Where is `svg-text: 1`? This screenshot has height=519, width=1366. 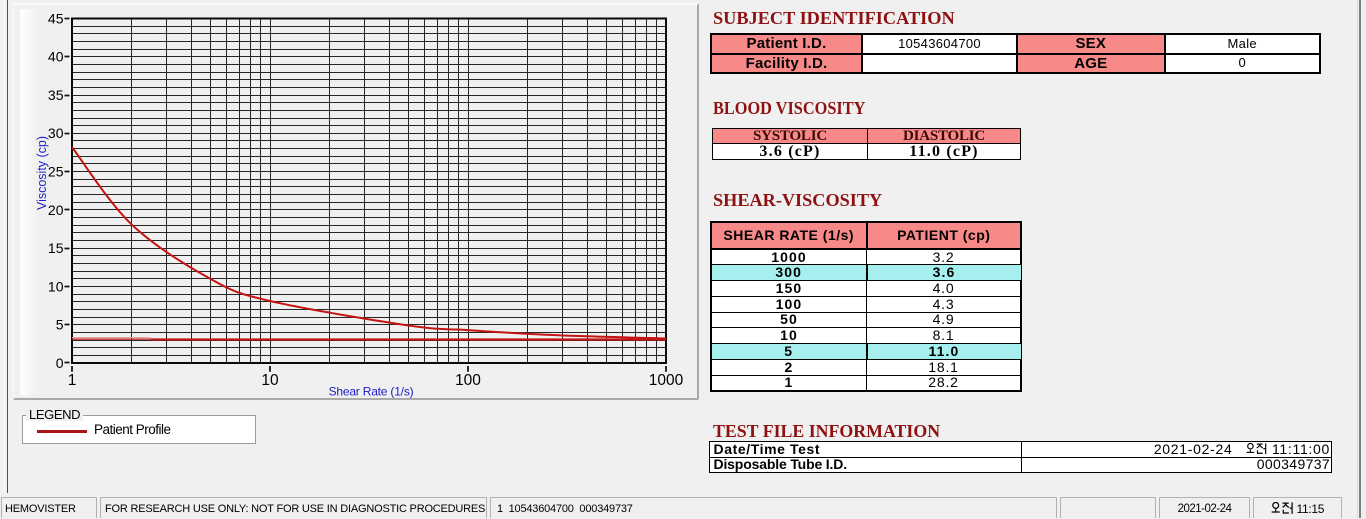
svg-text: 1 is located at coordinates (72, 380).